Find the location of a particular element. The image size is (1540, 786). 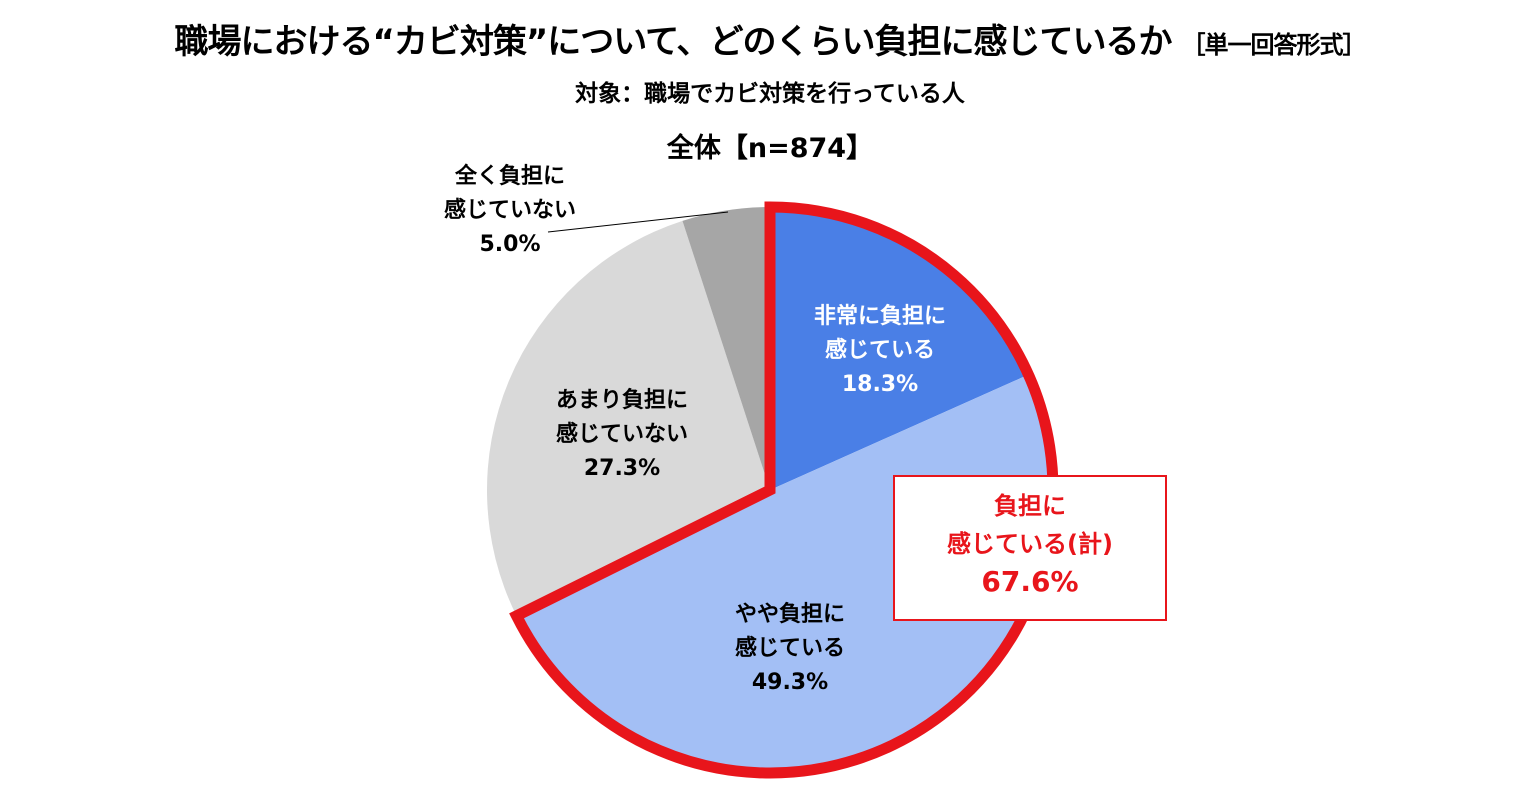

callout-line: 感じている(計) is located at coordinates (1030, 544).